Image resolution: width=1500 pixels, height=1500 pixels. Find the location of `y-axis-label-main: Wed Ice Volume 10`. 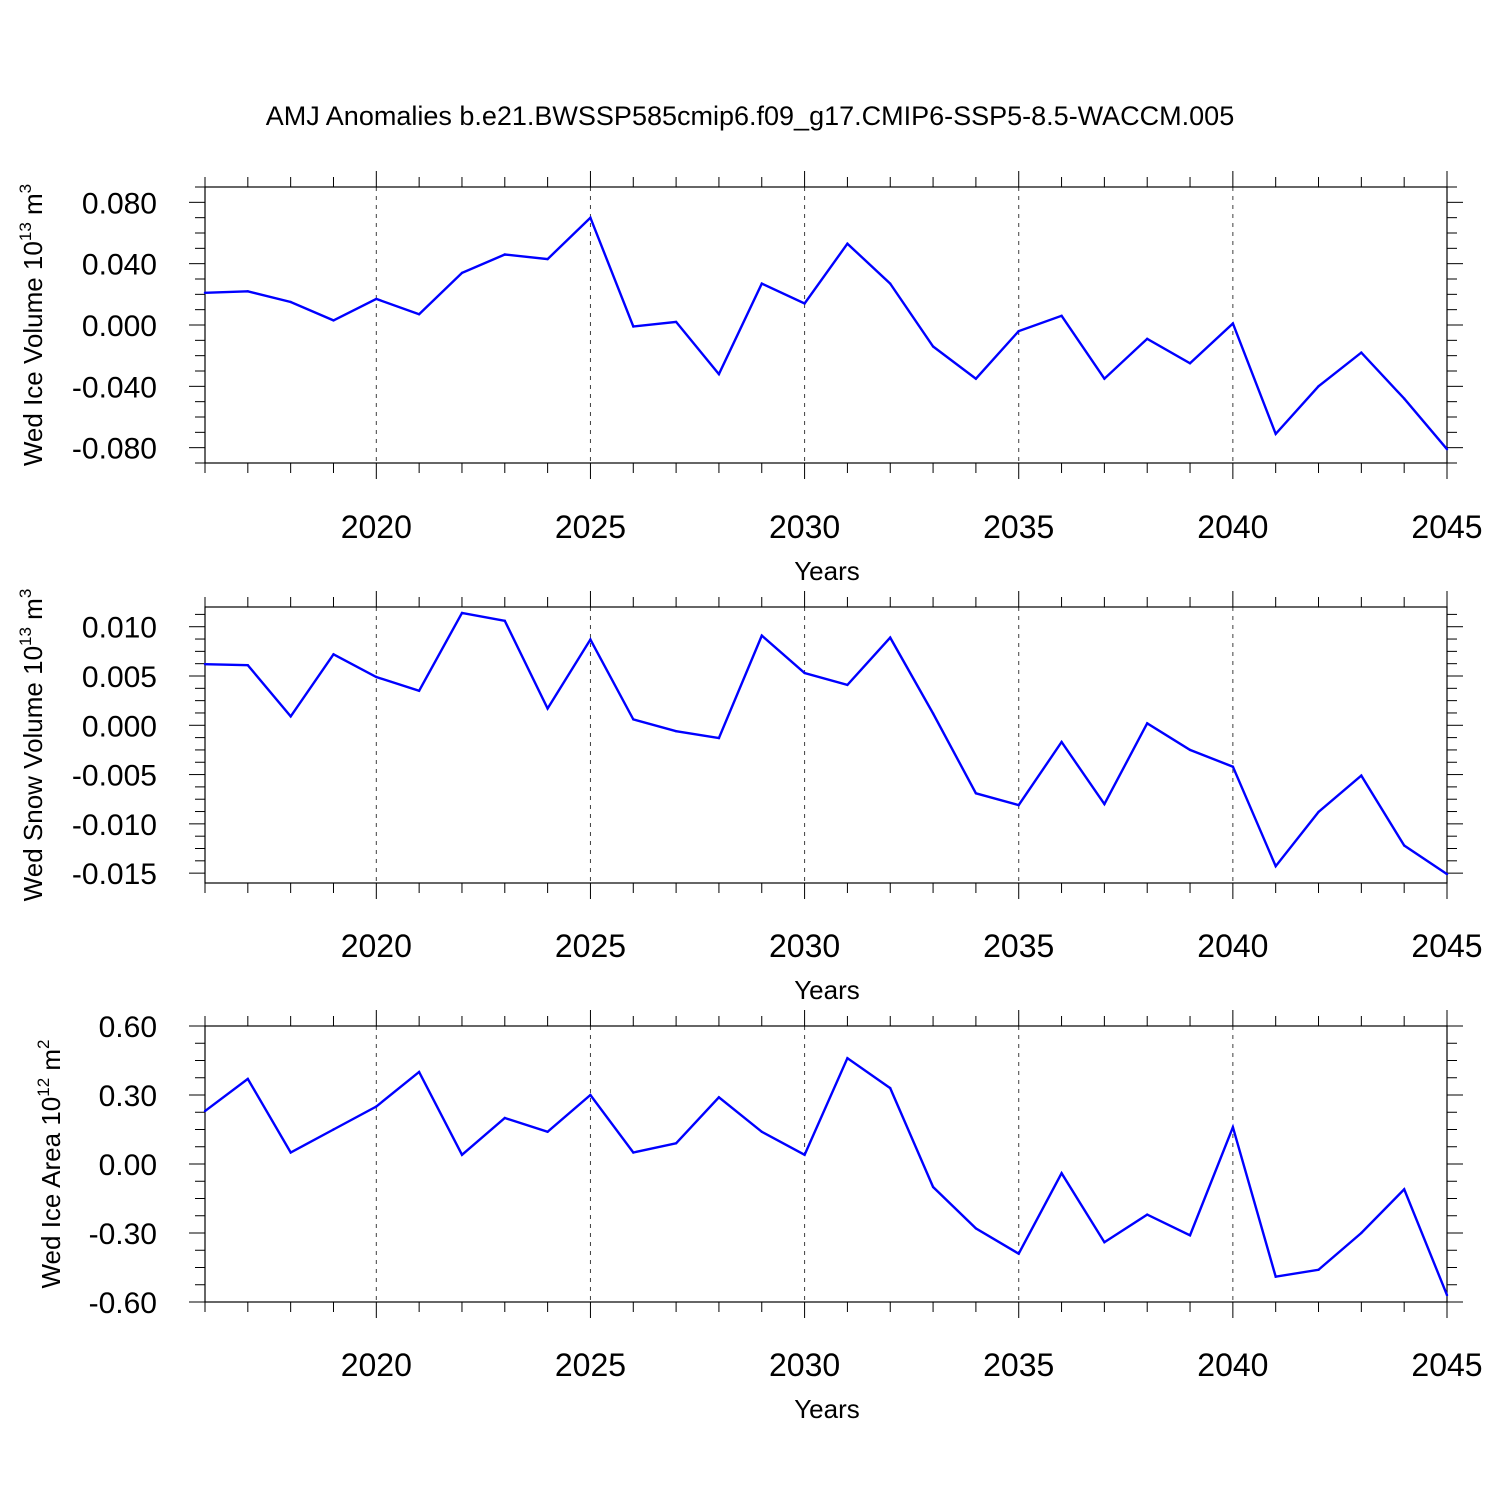

y-axis-label-main: Wed Ice Volume 10 is located at coordinates (33, 353).